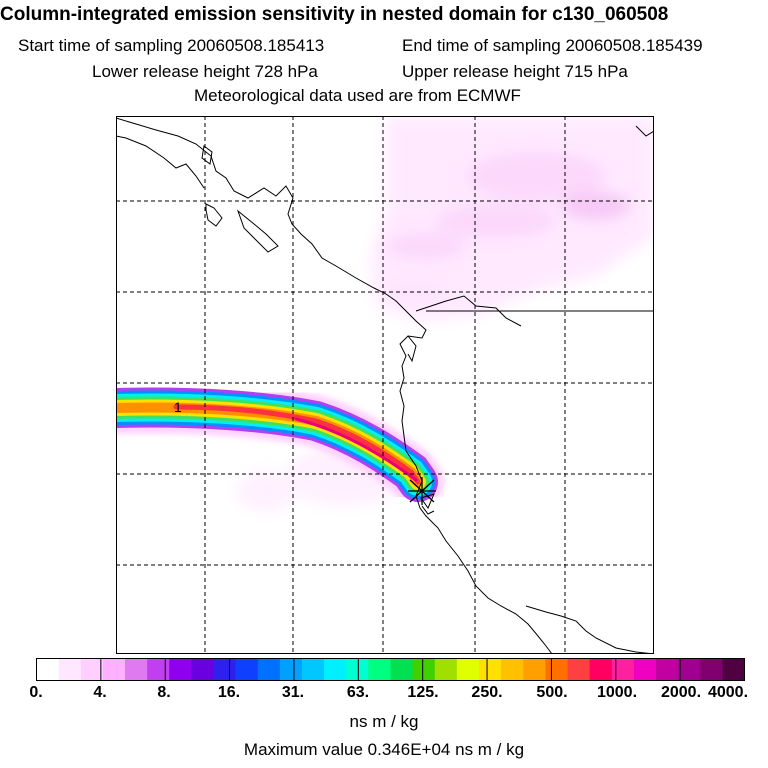  What do you see at coordinates (205, 71) in the screenshot?
I see `lower-release-height-text: Lower release height 728 hPa` at bounding box center [205, 71].